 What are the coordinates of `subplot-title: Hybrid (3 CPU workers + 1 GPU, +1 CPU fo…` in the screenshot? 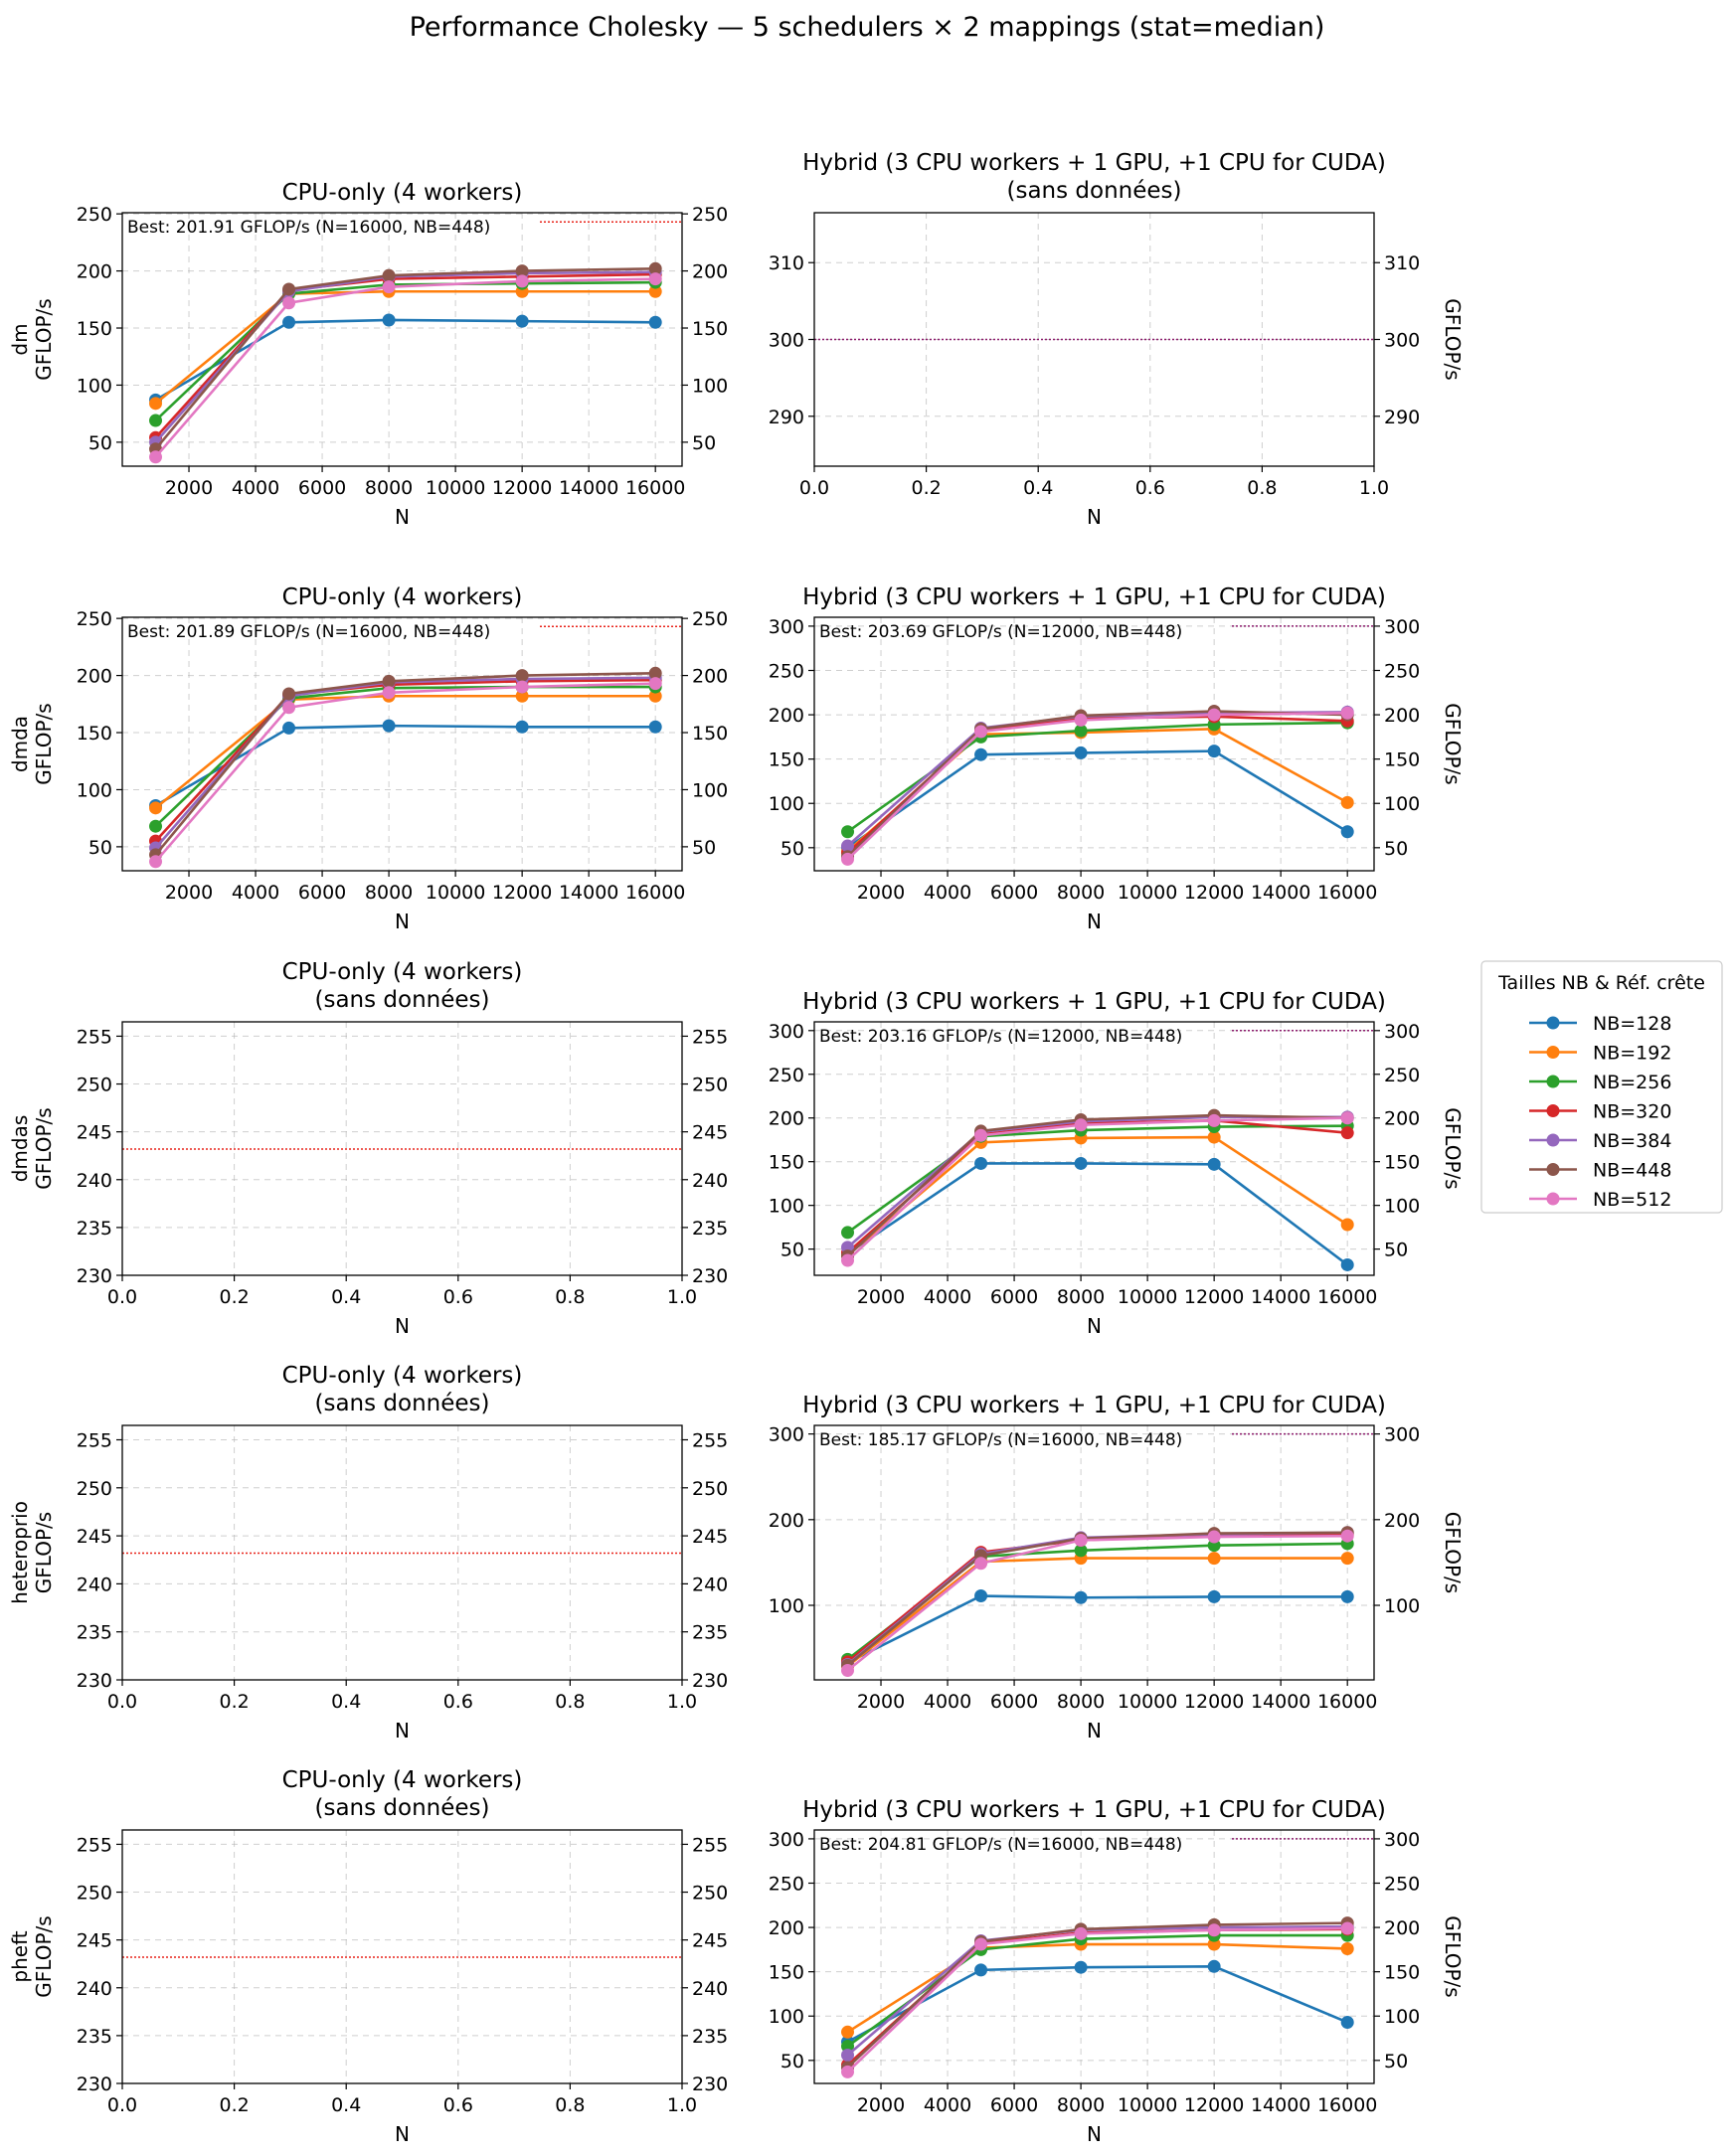 It's located at (1094, 163).